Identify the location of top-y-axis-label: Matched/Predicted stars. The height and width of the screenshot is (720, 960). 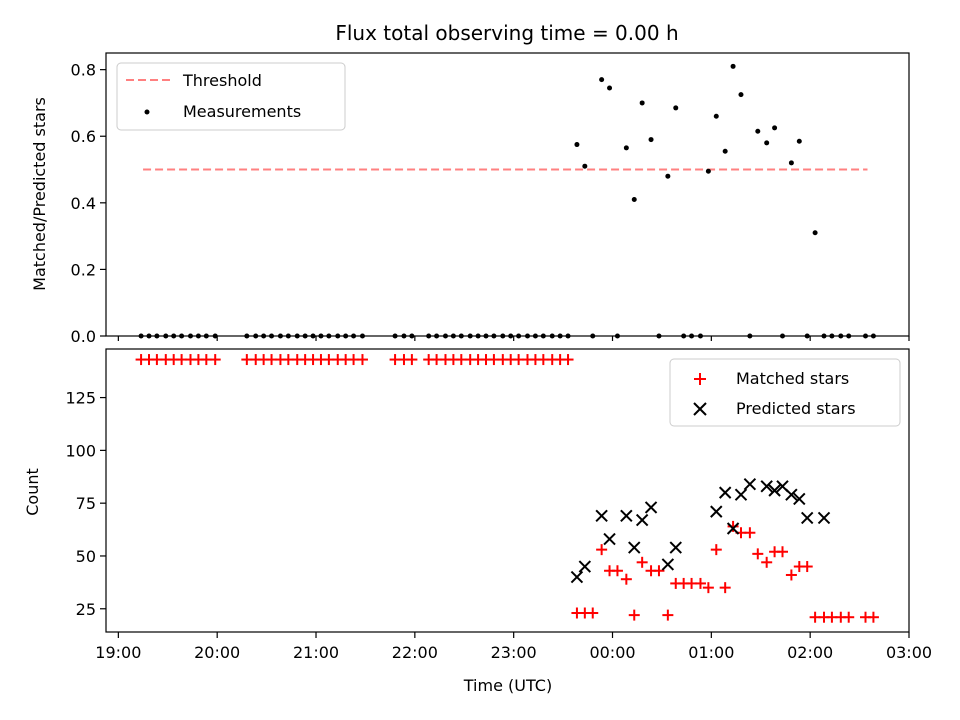
(39, 194).